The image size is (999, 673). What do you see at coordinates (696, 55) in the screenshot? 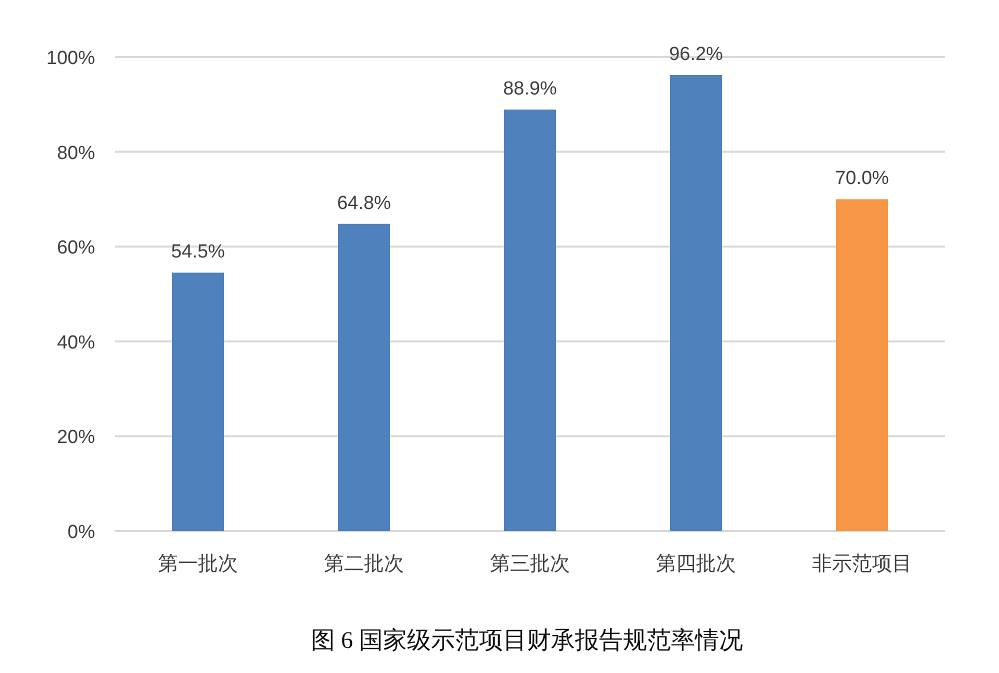
I see `data-label: 96.2%` at bounding box center [696, 55].